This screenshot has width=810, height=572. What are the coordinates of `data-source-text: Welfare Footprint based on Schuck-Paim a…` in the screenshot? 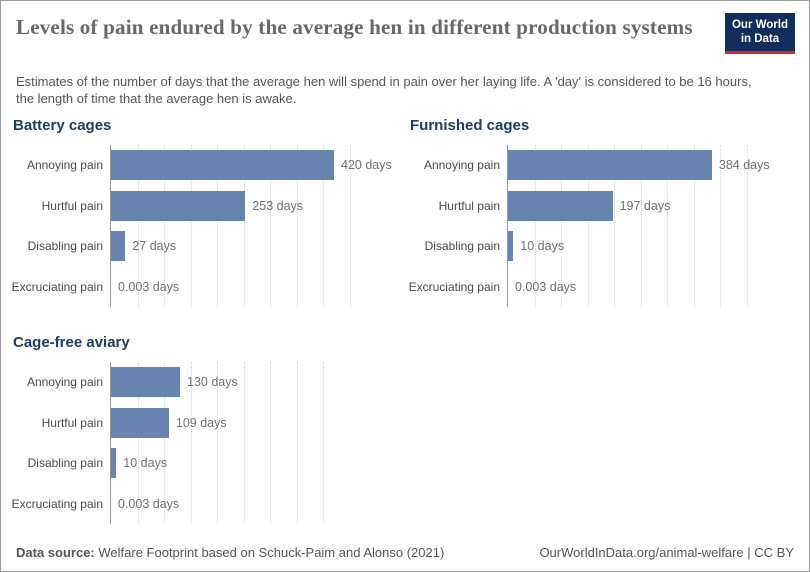 It's located at (271, 552).